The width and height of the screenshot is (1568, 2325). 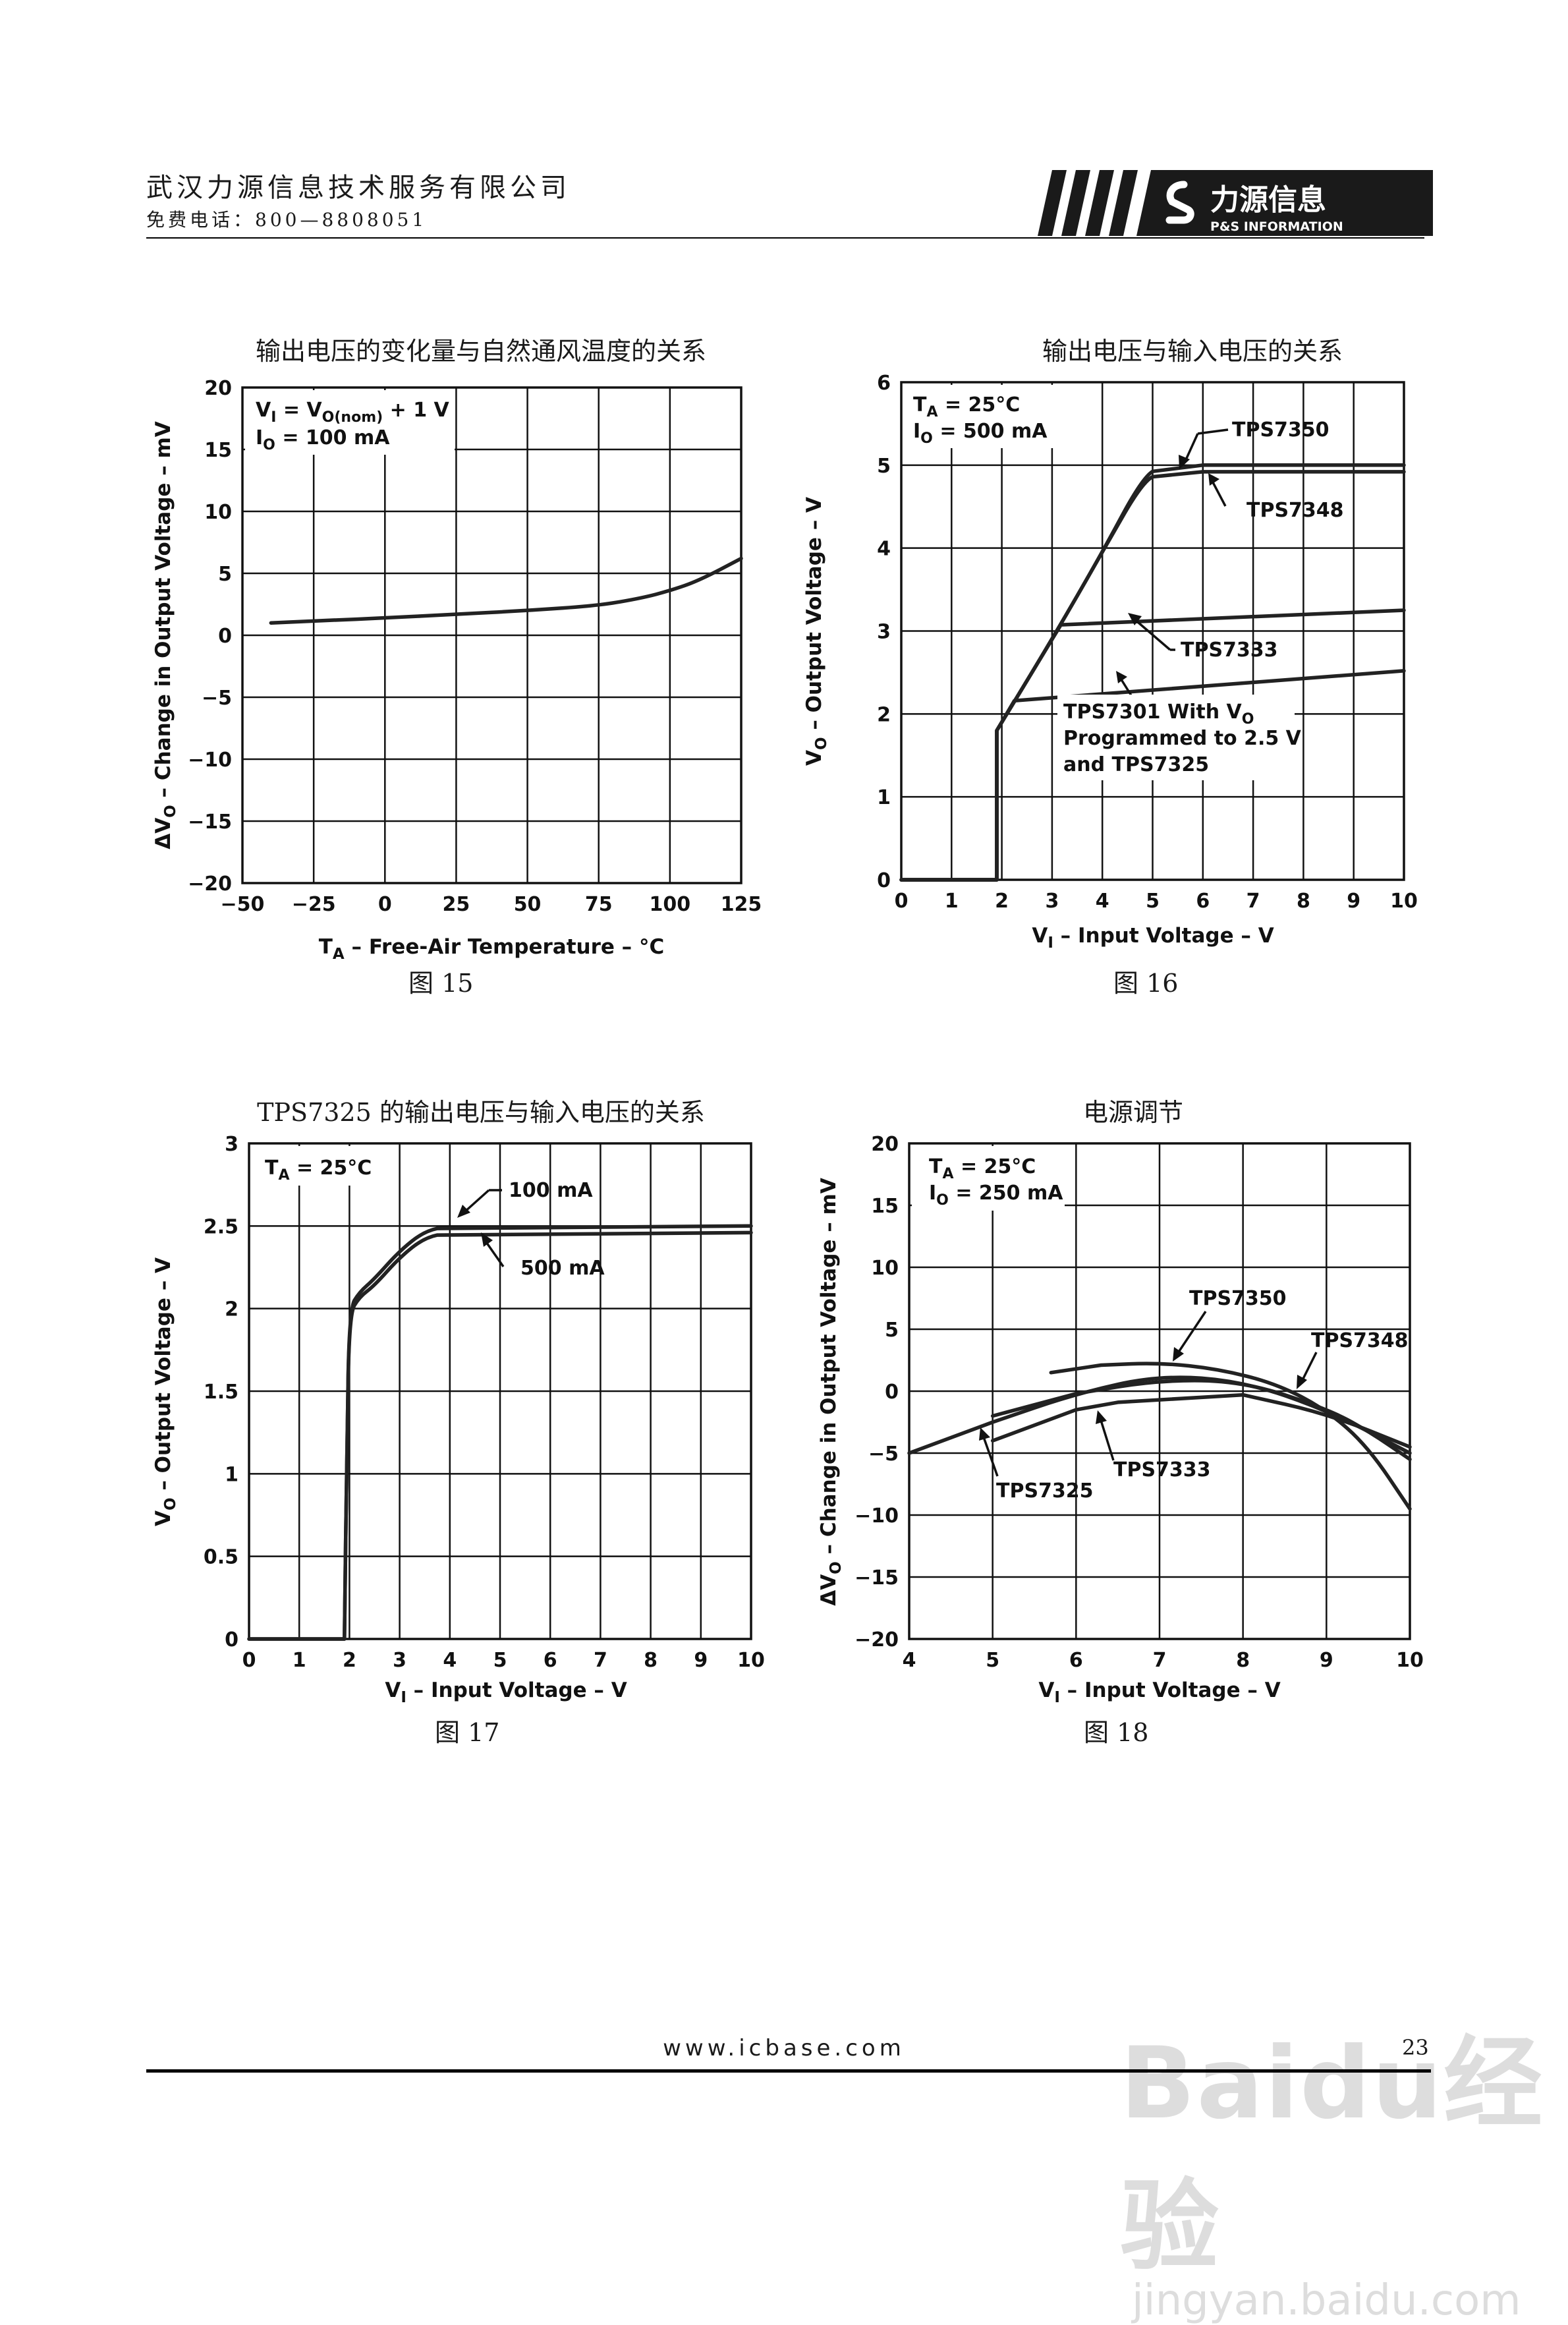 What do you see at coordinates (884, 383) in the screenshot?
I see `fig16-ytick-label-6: 6` at bounding box center [884, 383].